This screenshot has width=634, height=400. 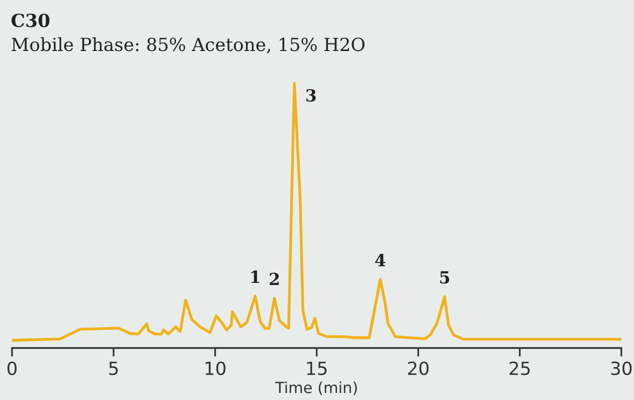 What do you see at coordinates (520, 369) in the screenshot?
I see `x-tick-label: 25` at bounding box center [520, 369].